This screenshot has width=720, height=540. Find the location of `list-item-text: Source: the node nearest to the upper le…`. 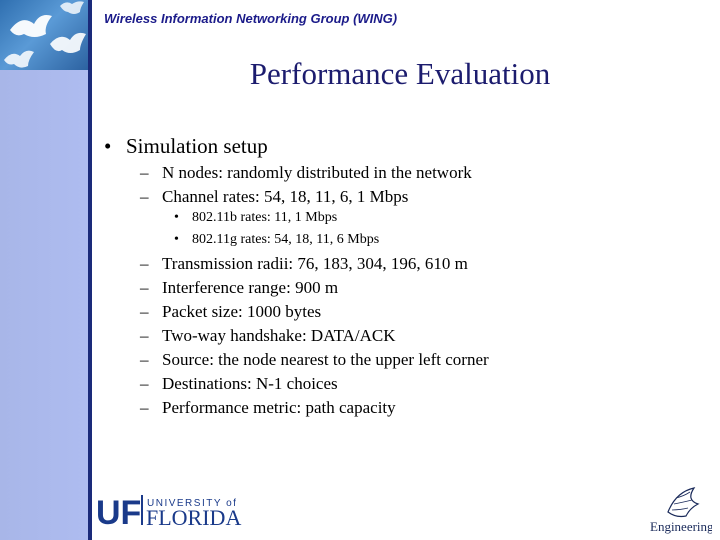

list-item-text: Source: the node nearest to the upper le… is located at coordinates (325, 359).